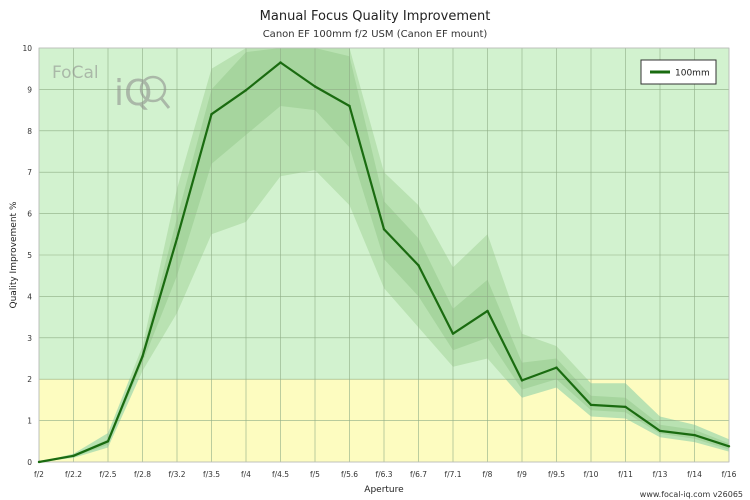  What do you see at coordinates (375, 34) in the screenshot?
I see `chart-subtitle: Canon EF 100mm f/2 USM (Canon EF mount)` at bounding box center [375, 34].